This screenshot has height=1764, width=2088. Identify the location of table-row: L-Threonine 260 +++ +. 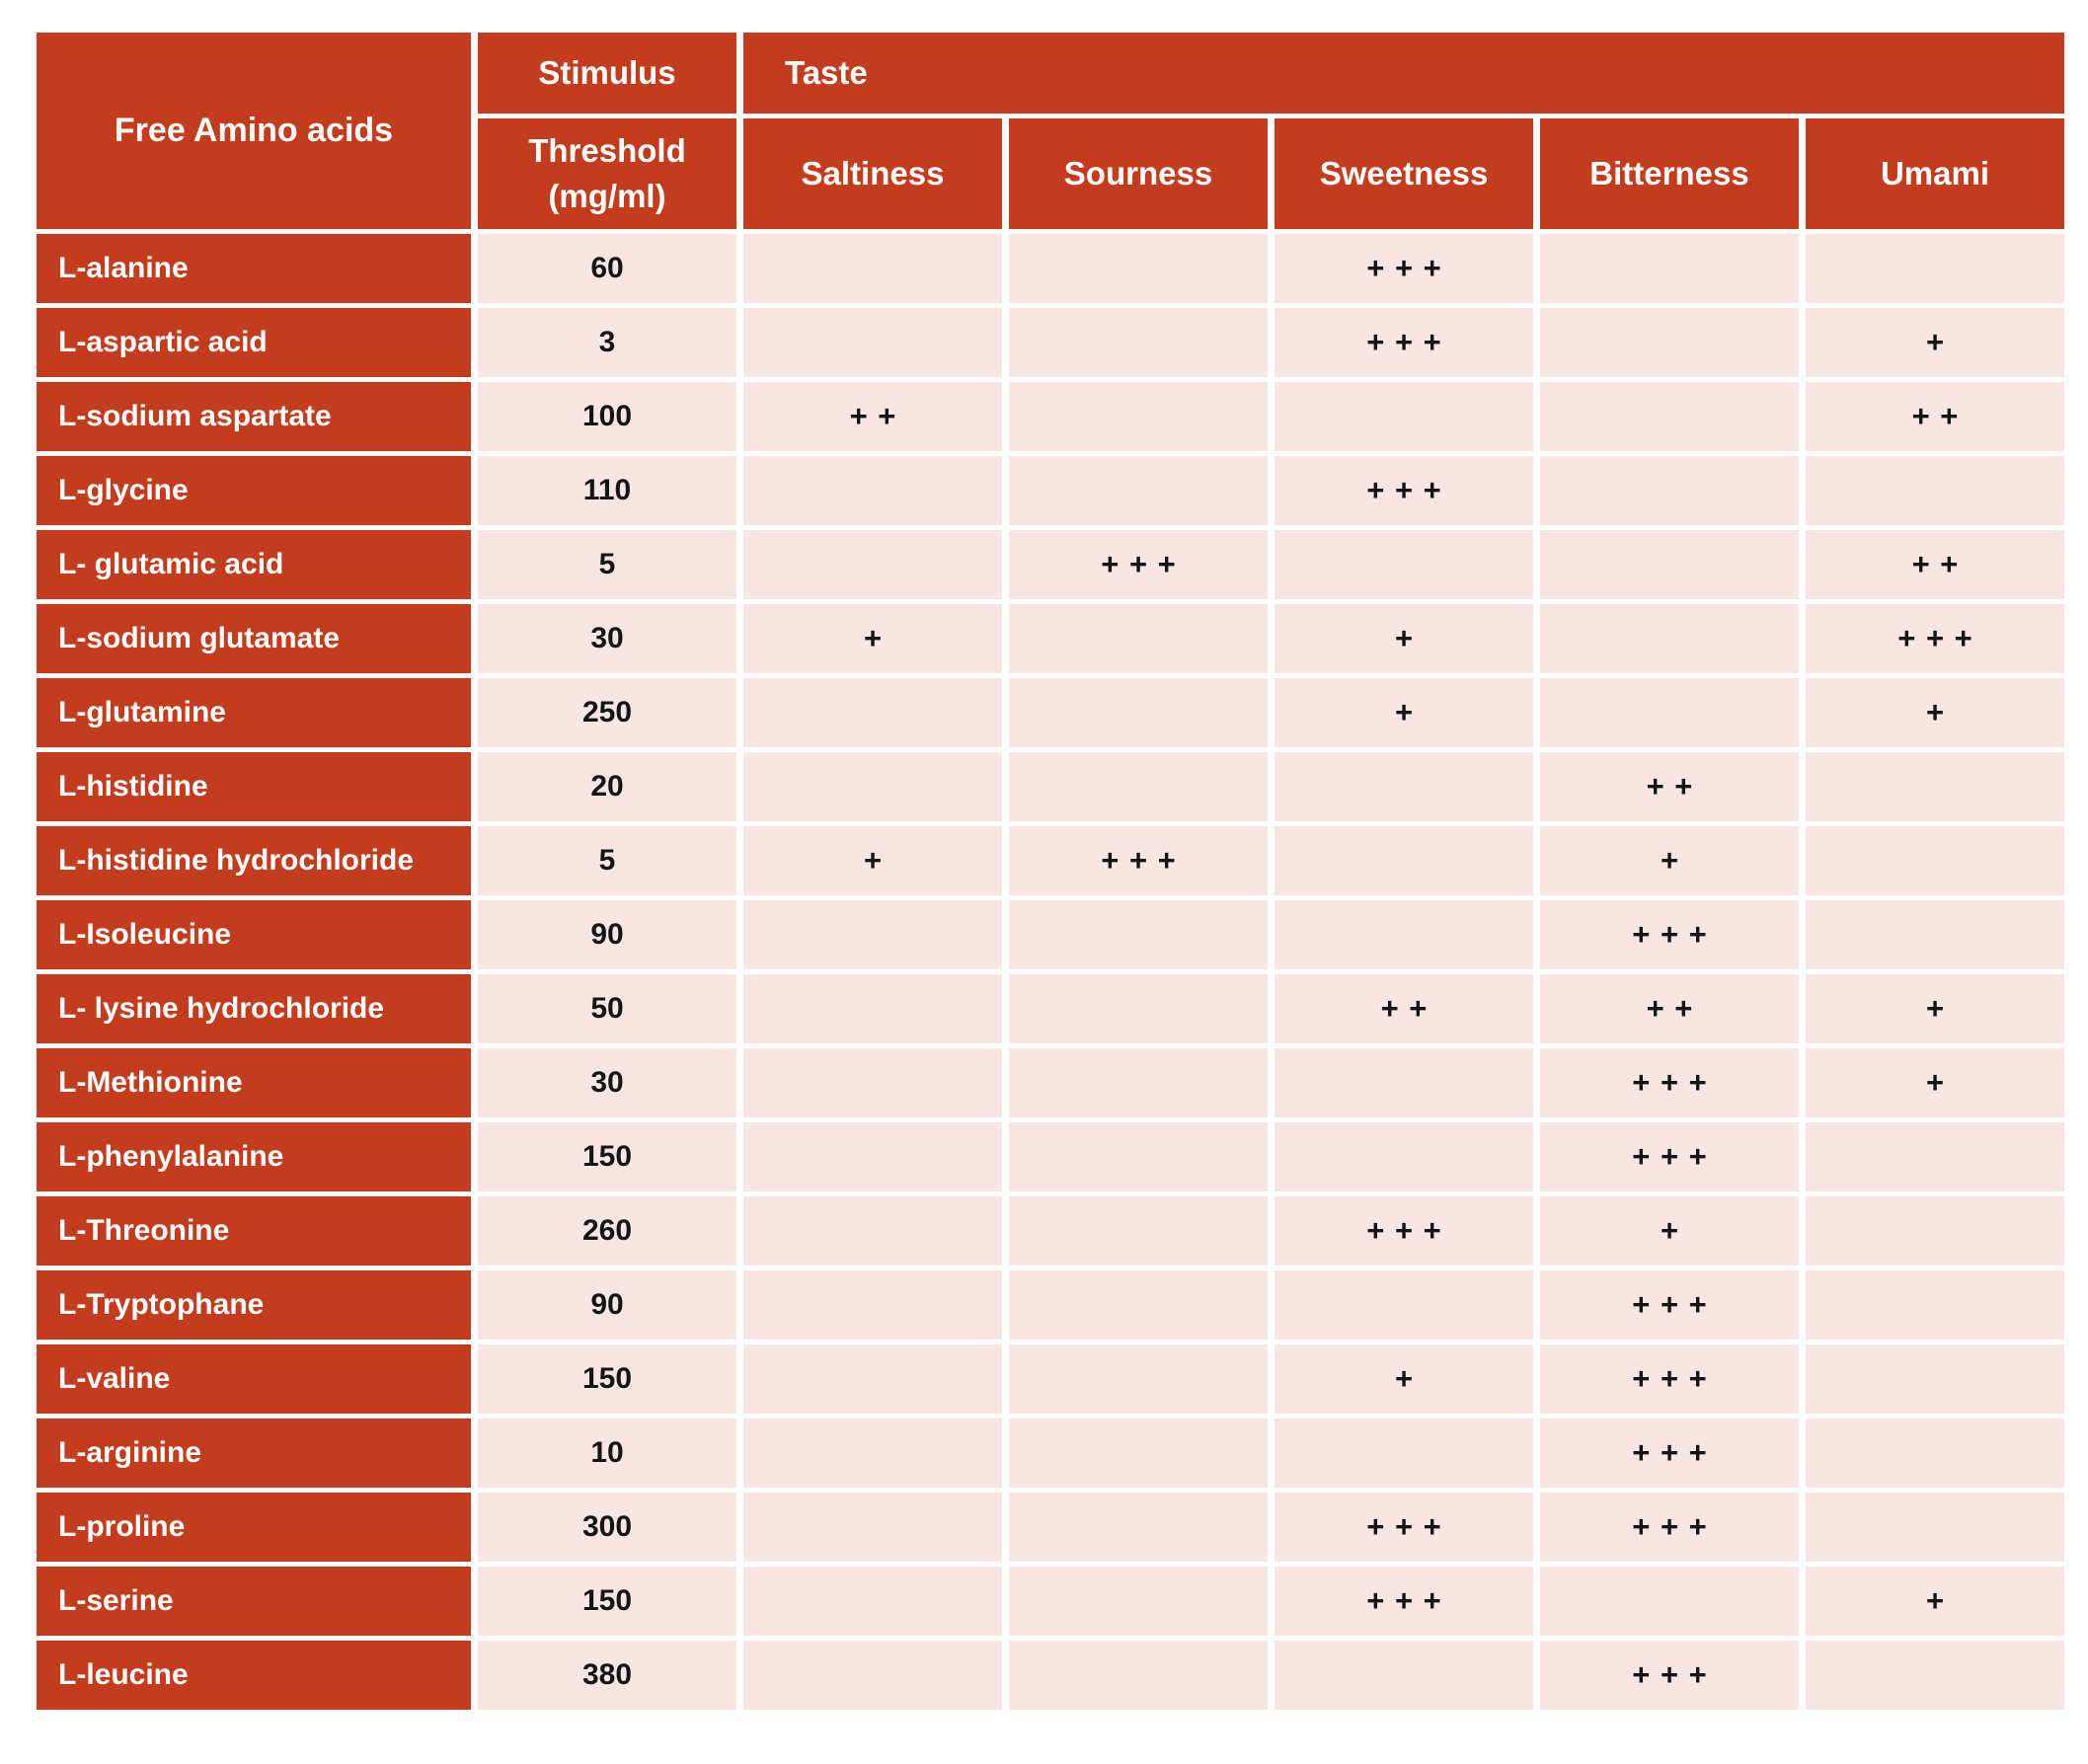
(1050, 1230).